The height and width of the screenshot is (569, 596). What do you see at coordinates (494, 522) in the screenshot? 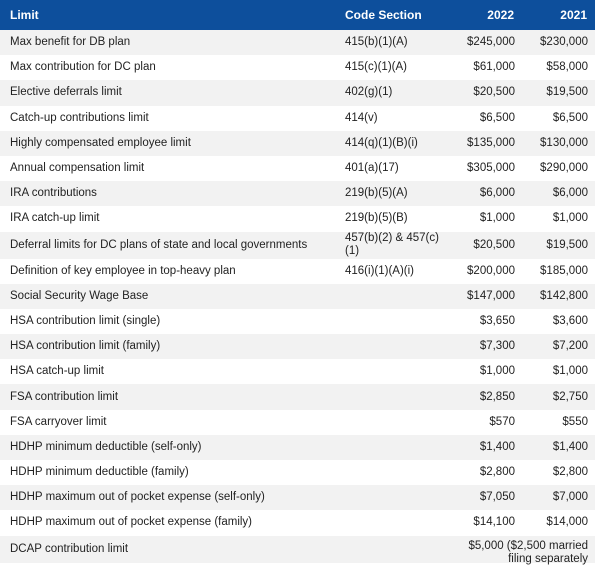
I see `cell-2022: $14,100` at bounding box center [494, 522].